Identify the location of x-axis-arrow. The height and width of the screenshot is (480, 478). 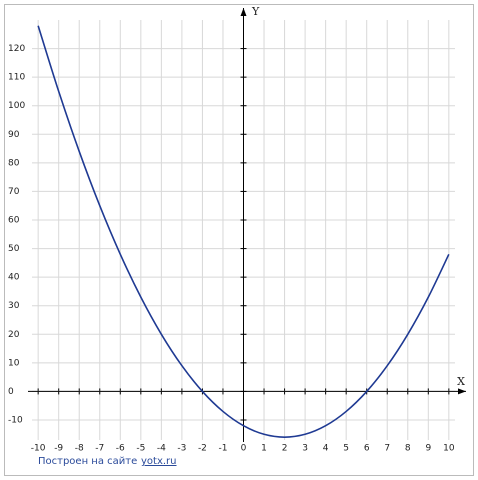
(462, 391).